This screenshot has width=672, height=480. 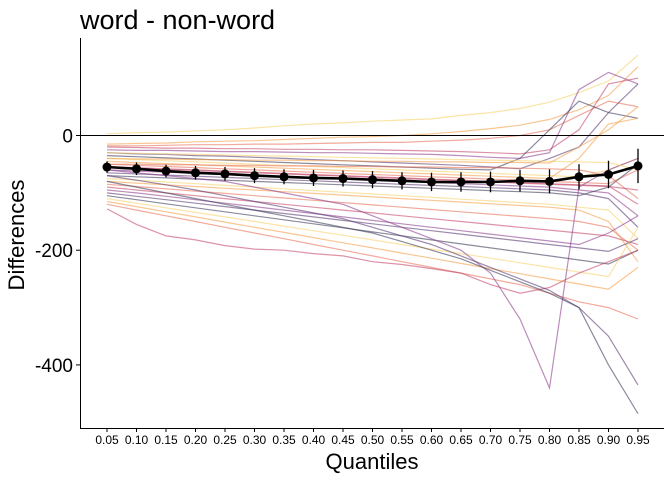 I want to click on x-tick-label: 0.25, so click(x=225, y=440).